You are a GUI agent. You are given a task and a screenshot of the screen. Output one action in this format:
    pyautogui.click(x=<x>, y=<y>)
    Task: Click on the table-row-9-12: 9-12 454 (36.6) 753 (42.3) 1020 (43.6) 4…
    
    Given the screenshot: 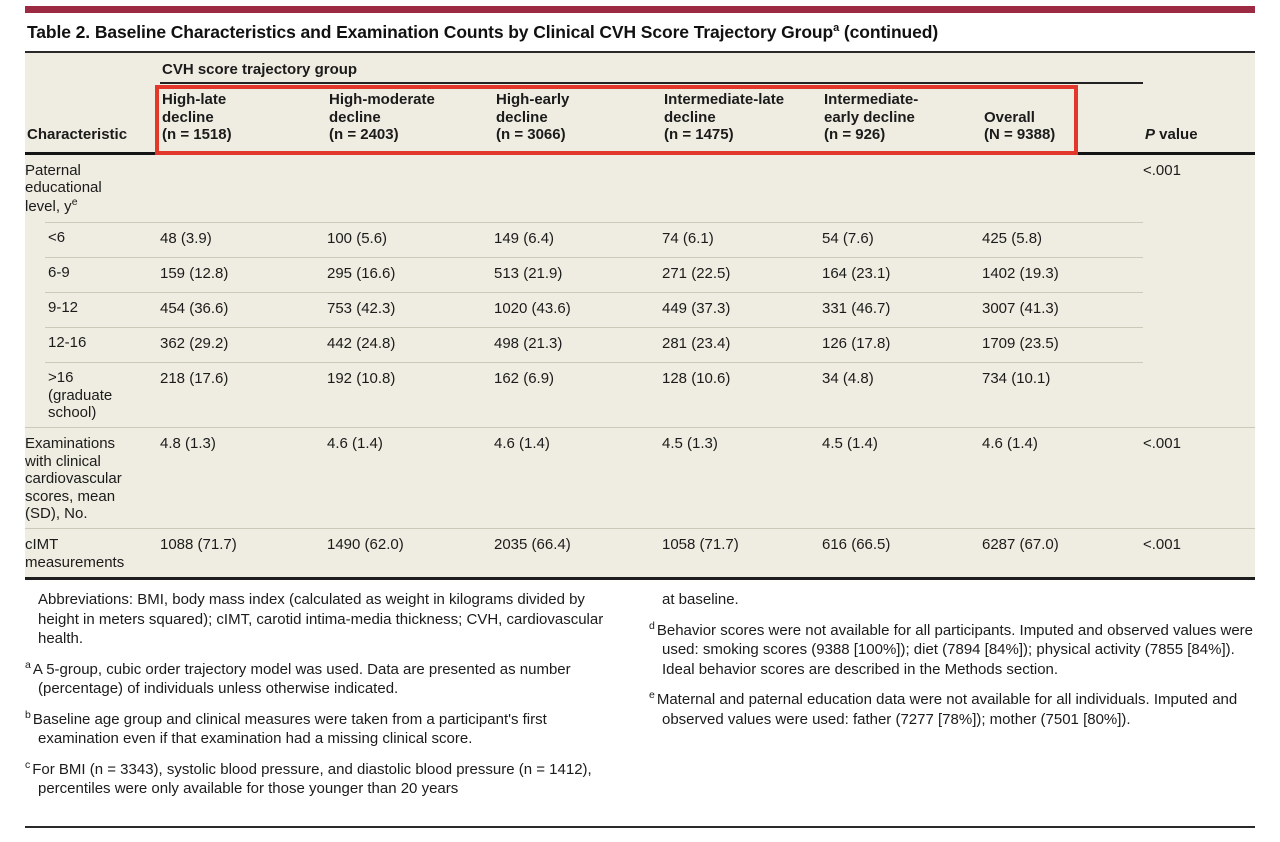 What is the action you would take?
    pyautogui.click(x=640, y=309)
    